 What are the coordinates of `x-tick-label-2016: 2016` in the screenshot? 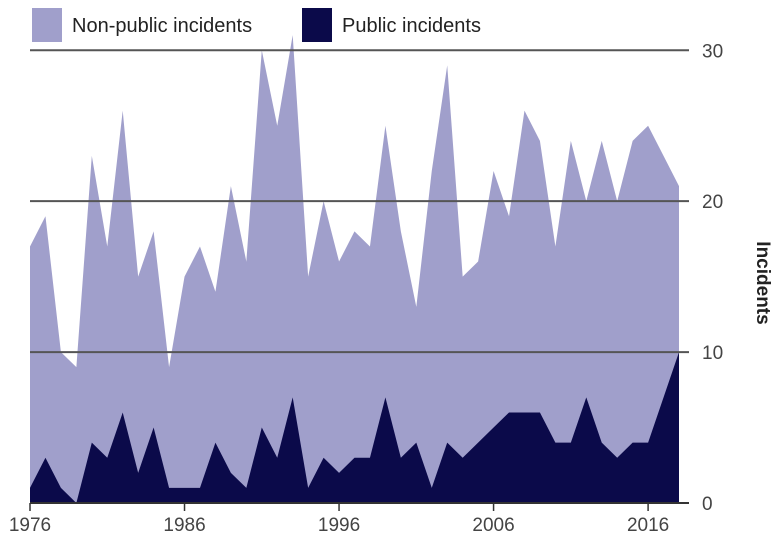 It's located at (648, 525).